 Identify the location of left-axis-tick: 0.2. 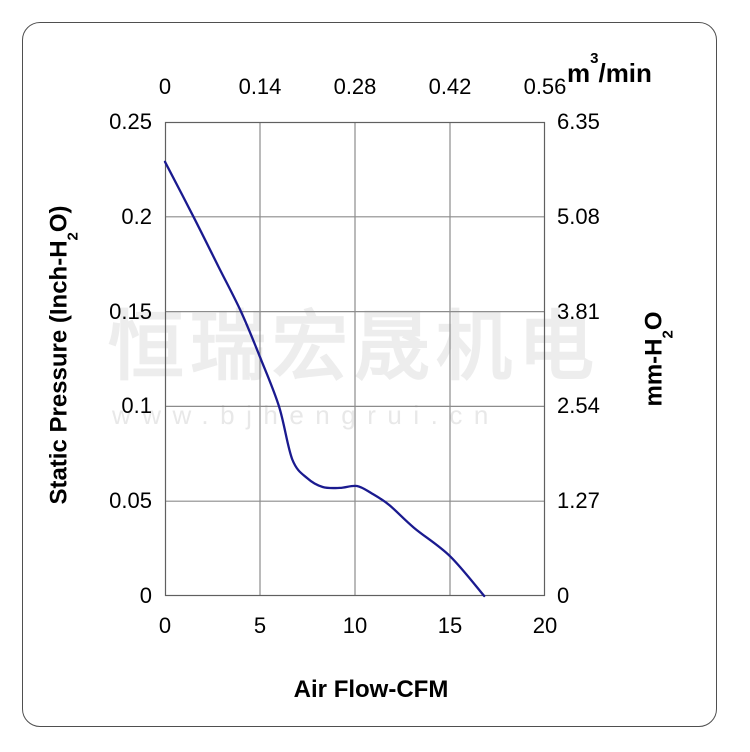
(136, 216).